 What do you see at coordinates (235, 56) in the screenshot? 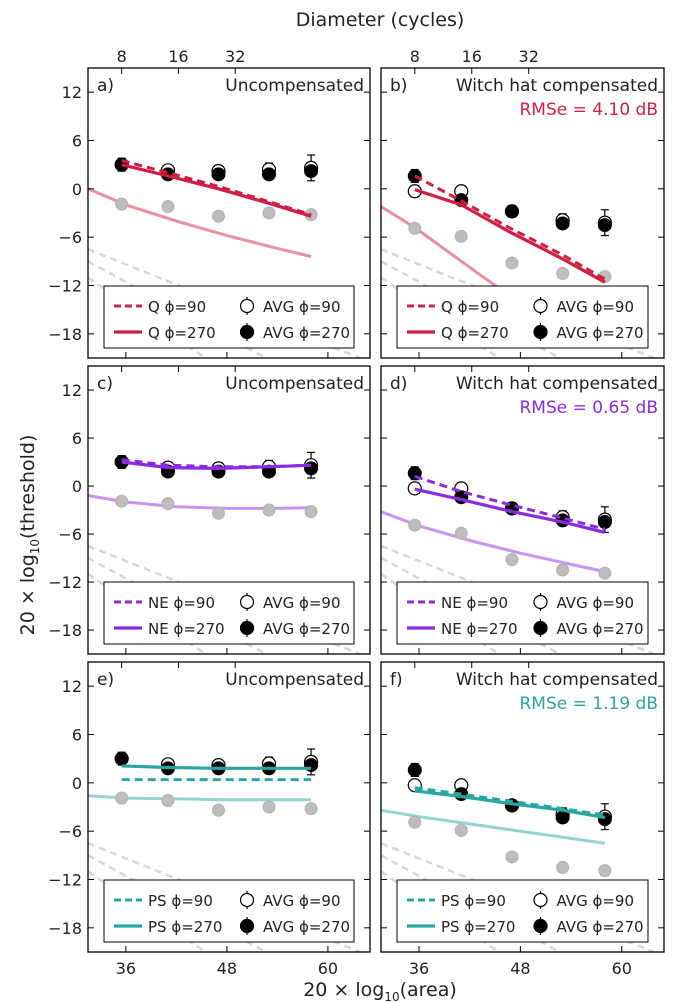
I see `top-tick-label: 32` at bounding box center [235, 56].